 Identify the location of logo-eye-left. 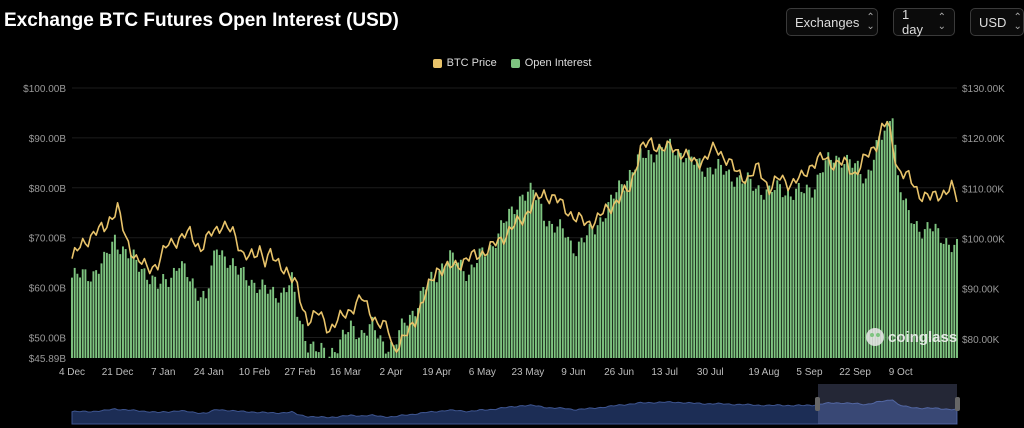
(872, 335).